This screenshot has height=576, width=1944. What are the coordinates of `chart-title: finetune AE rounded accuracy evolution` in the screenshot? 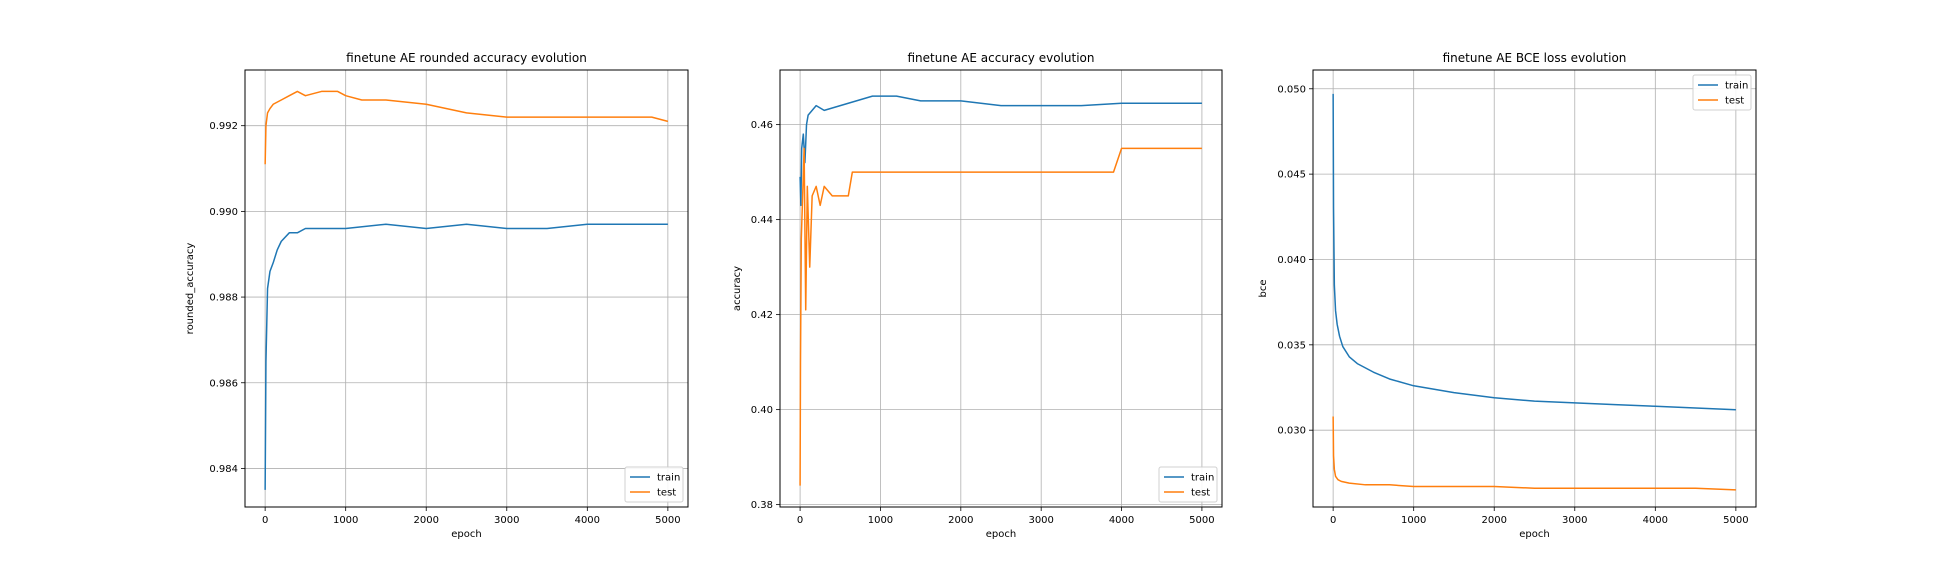 It's located at (466, 58).